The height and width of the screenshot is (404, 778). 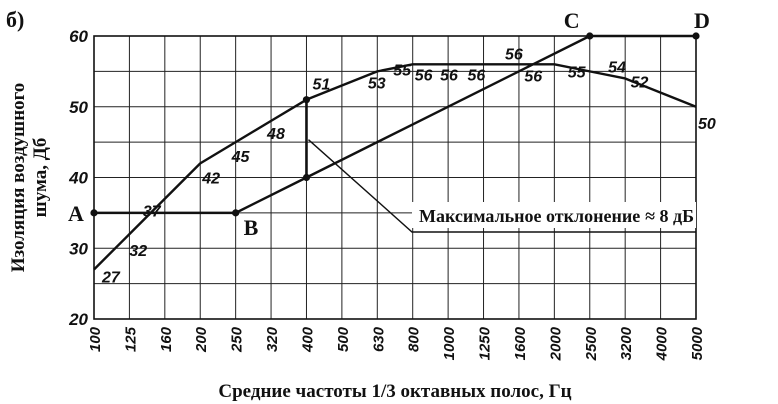 I want to click on y-tick-label: 60, so click(x=78, y=36).